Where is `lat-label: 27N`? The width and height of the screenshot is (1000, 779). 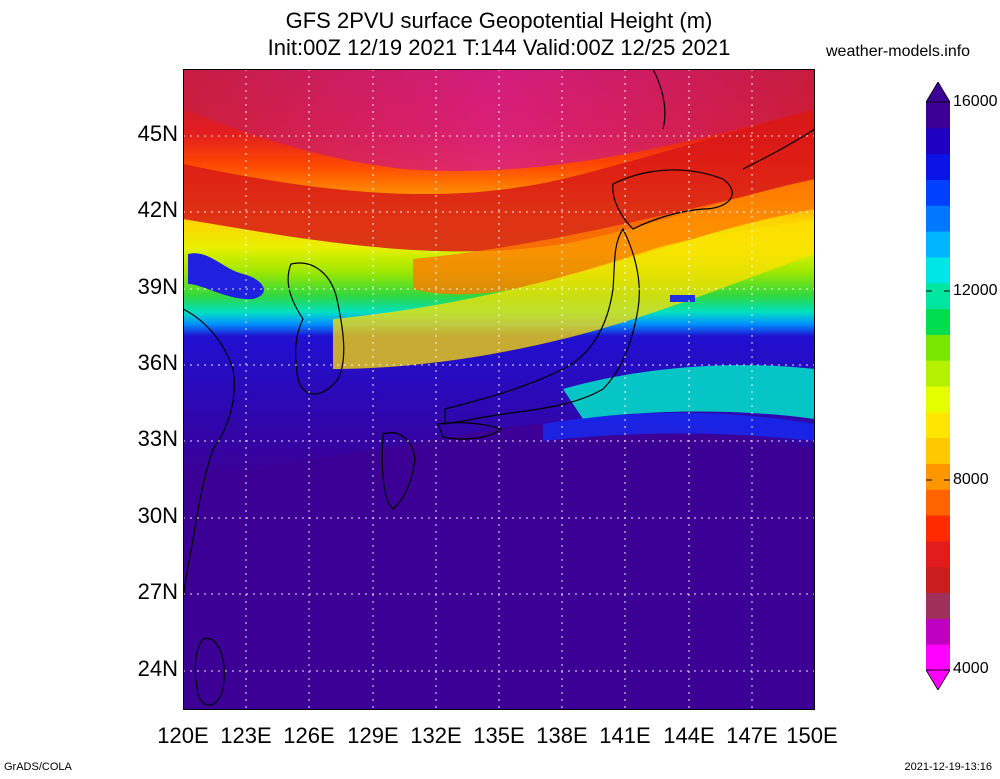 lat-label: 27N is located at coordinates (157, 591).